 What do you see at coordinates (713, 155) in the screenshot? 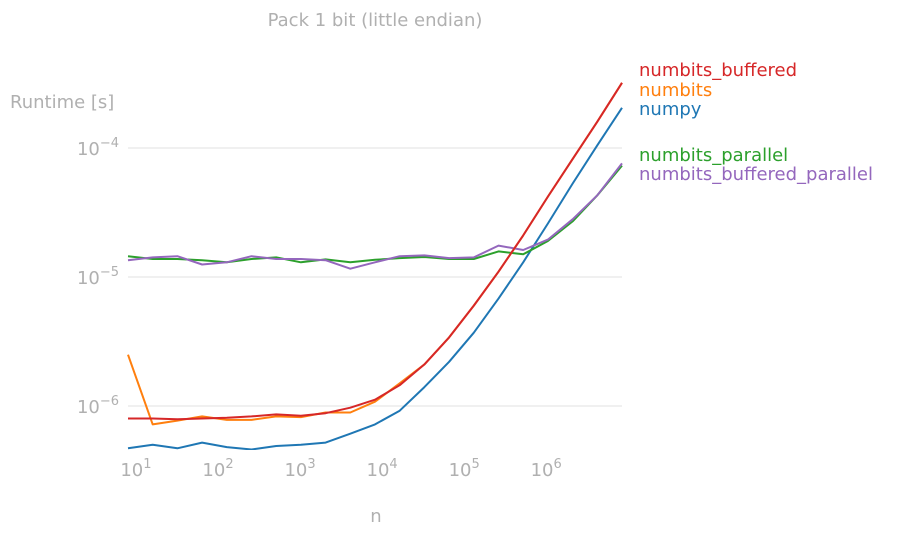
I see `legend-label-numbits-parallel: numbits_parallel` at bounding box center [713, 155].